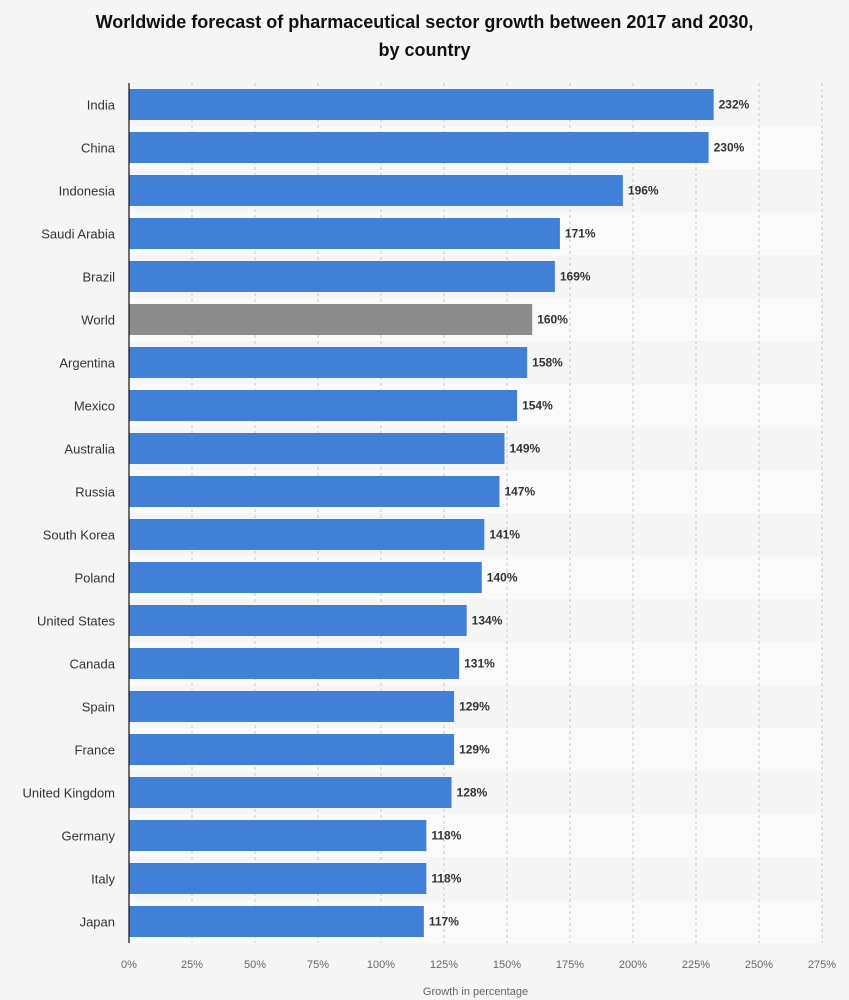 This screenshot has width=849, height=1000. Describe the element at coordinates (633, 965) in the screenshot. I see `x-tick-label: 200%` at that location.